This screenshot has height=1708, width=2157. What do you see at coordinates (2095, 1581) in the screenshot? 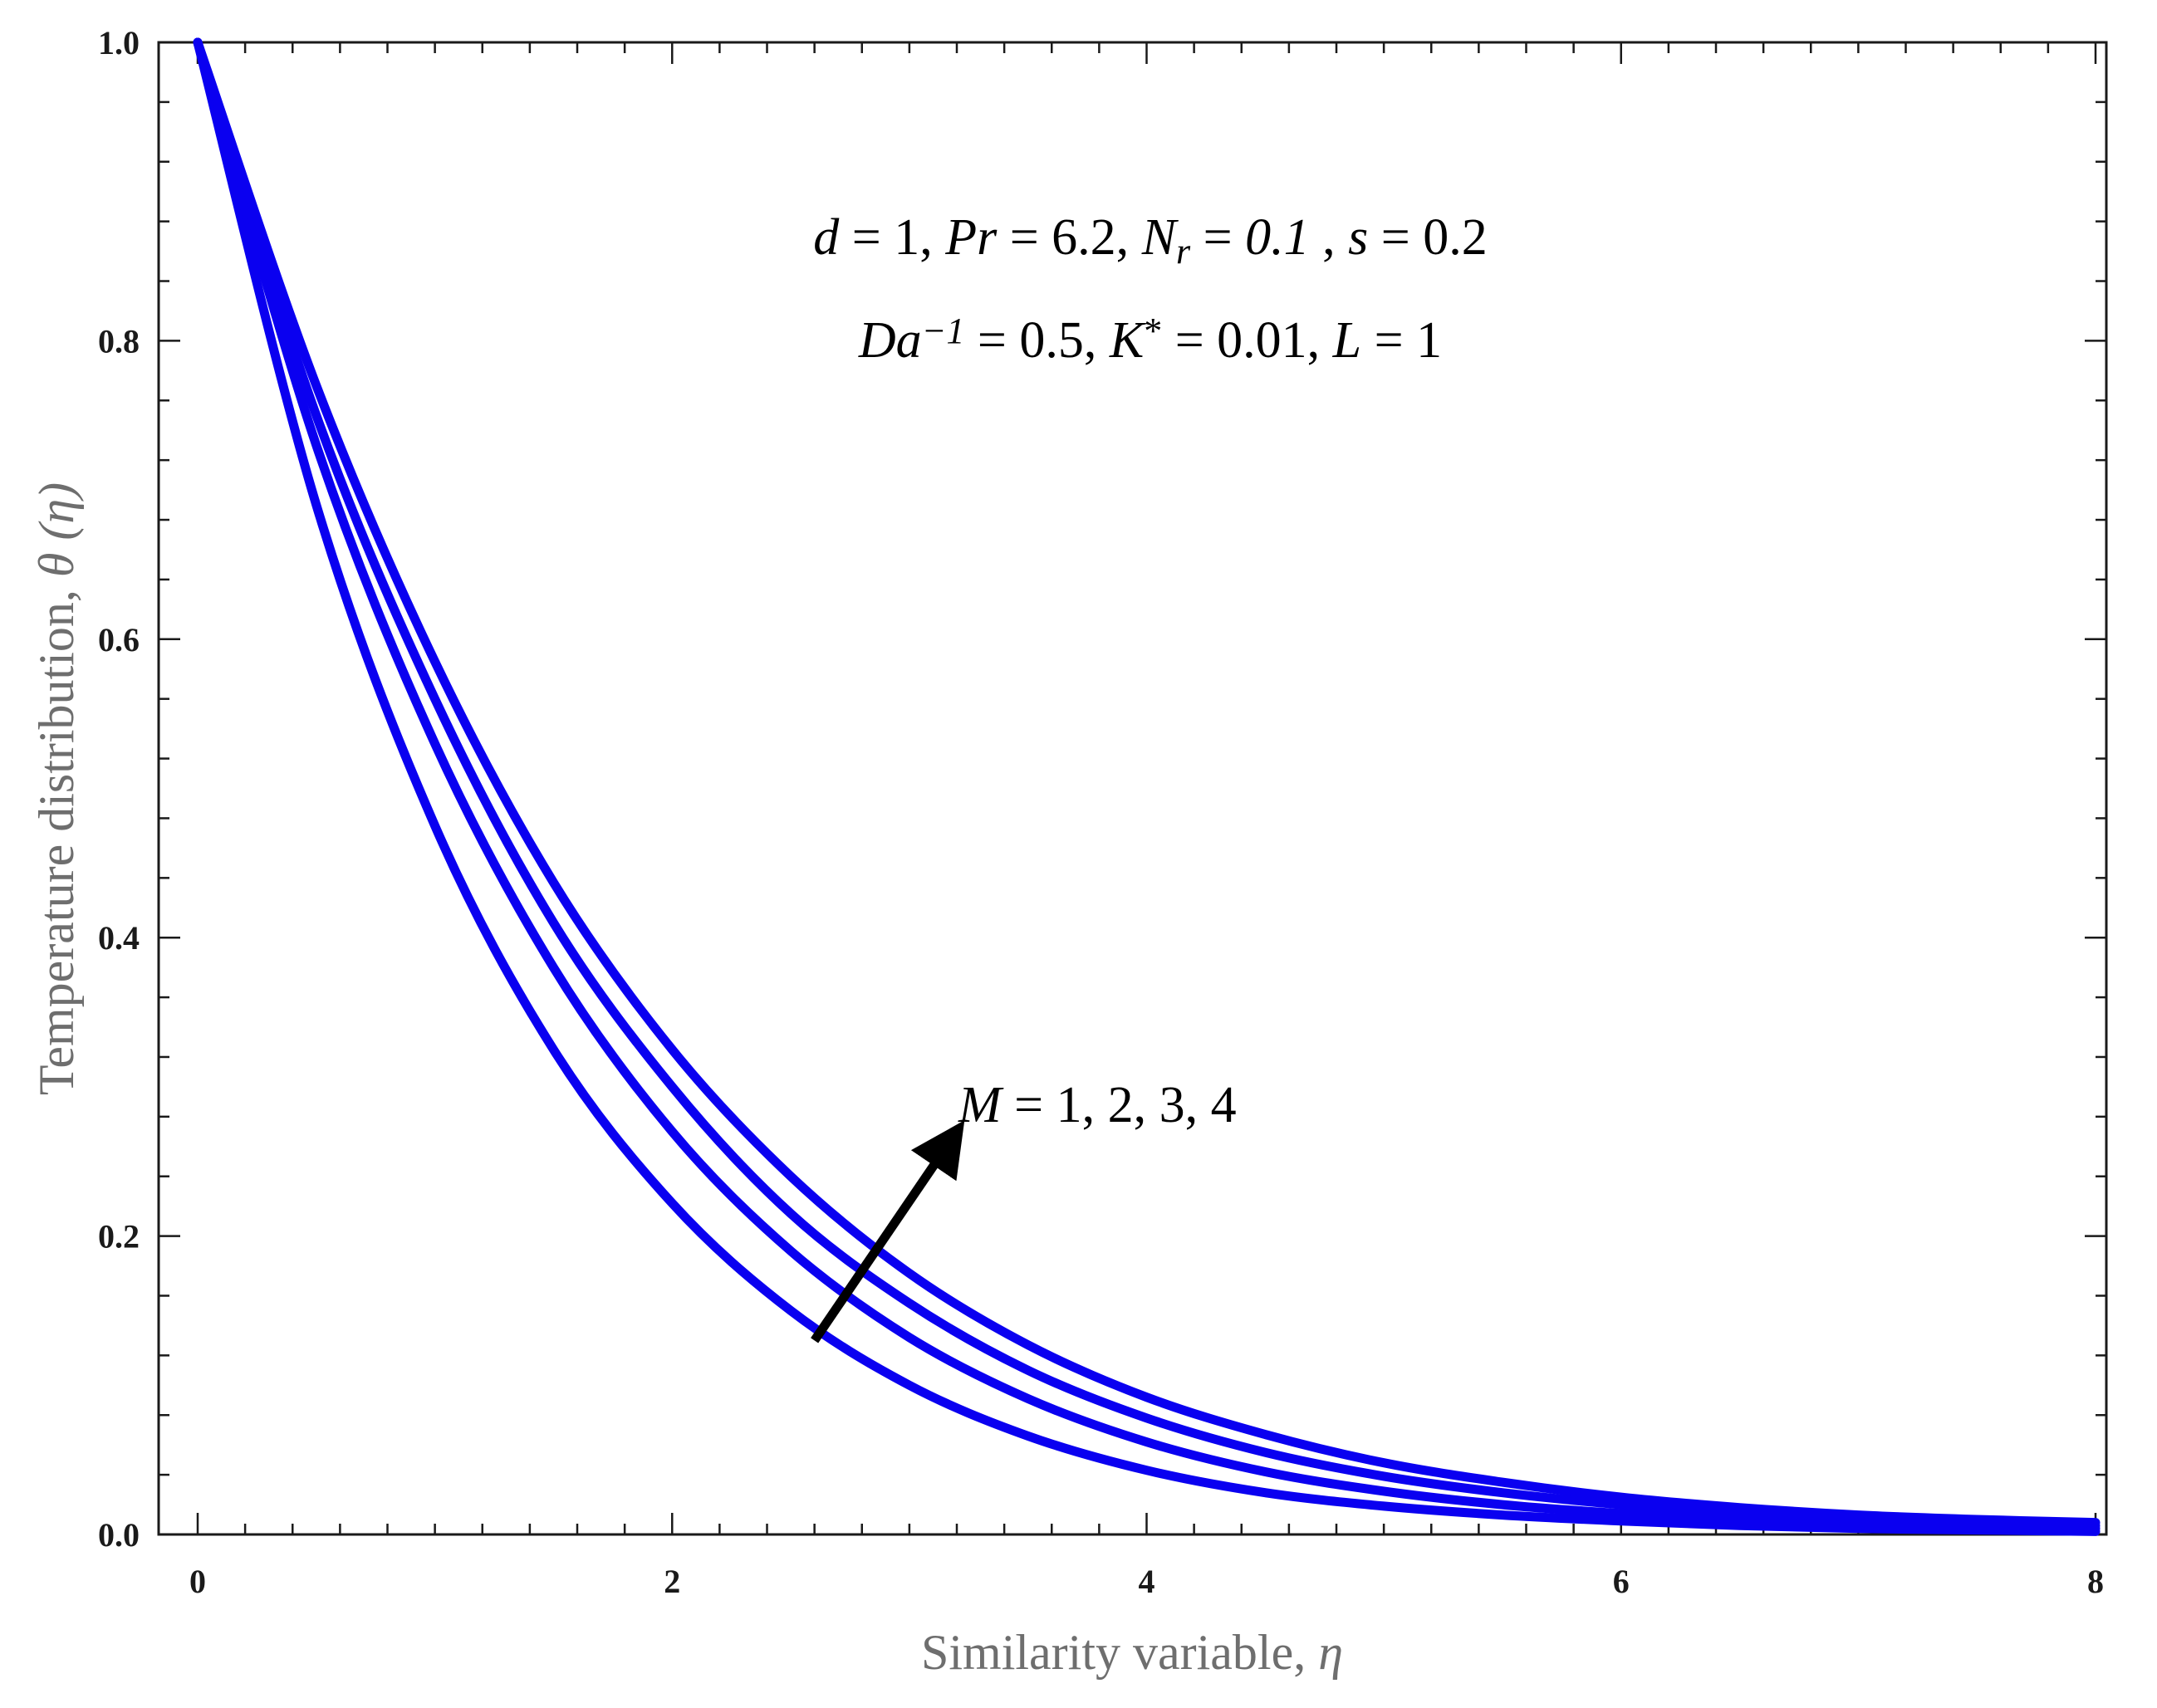
I see `x-tick-label: 8` at bounding box center [2095, 1581].